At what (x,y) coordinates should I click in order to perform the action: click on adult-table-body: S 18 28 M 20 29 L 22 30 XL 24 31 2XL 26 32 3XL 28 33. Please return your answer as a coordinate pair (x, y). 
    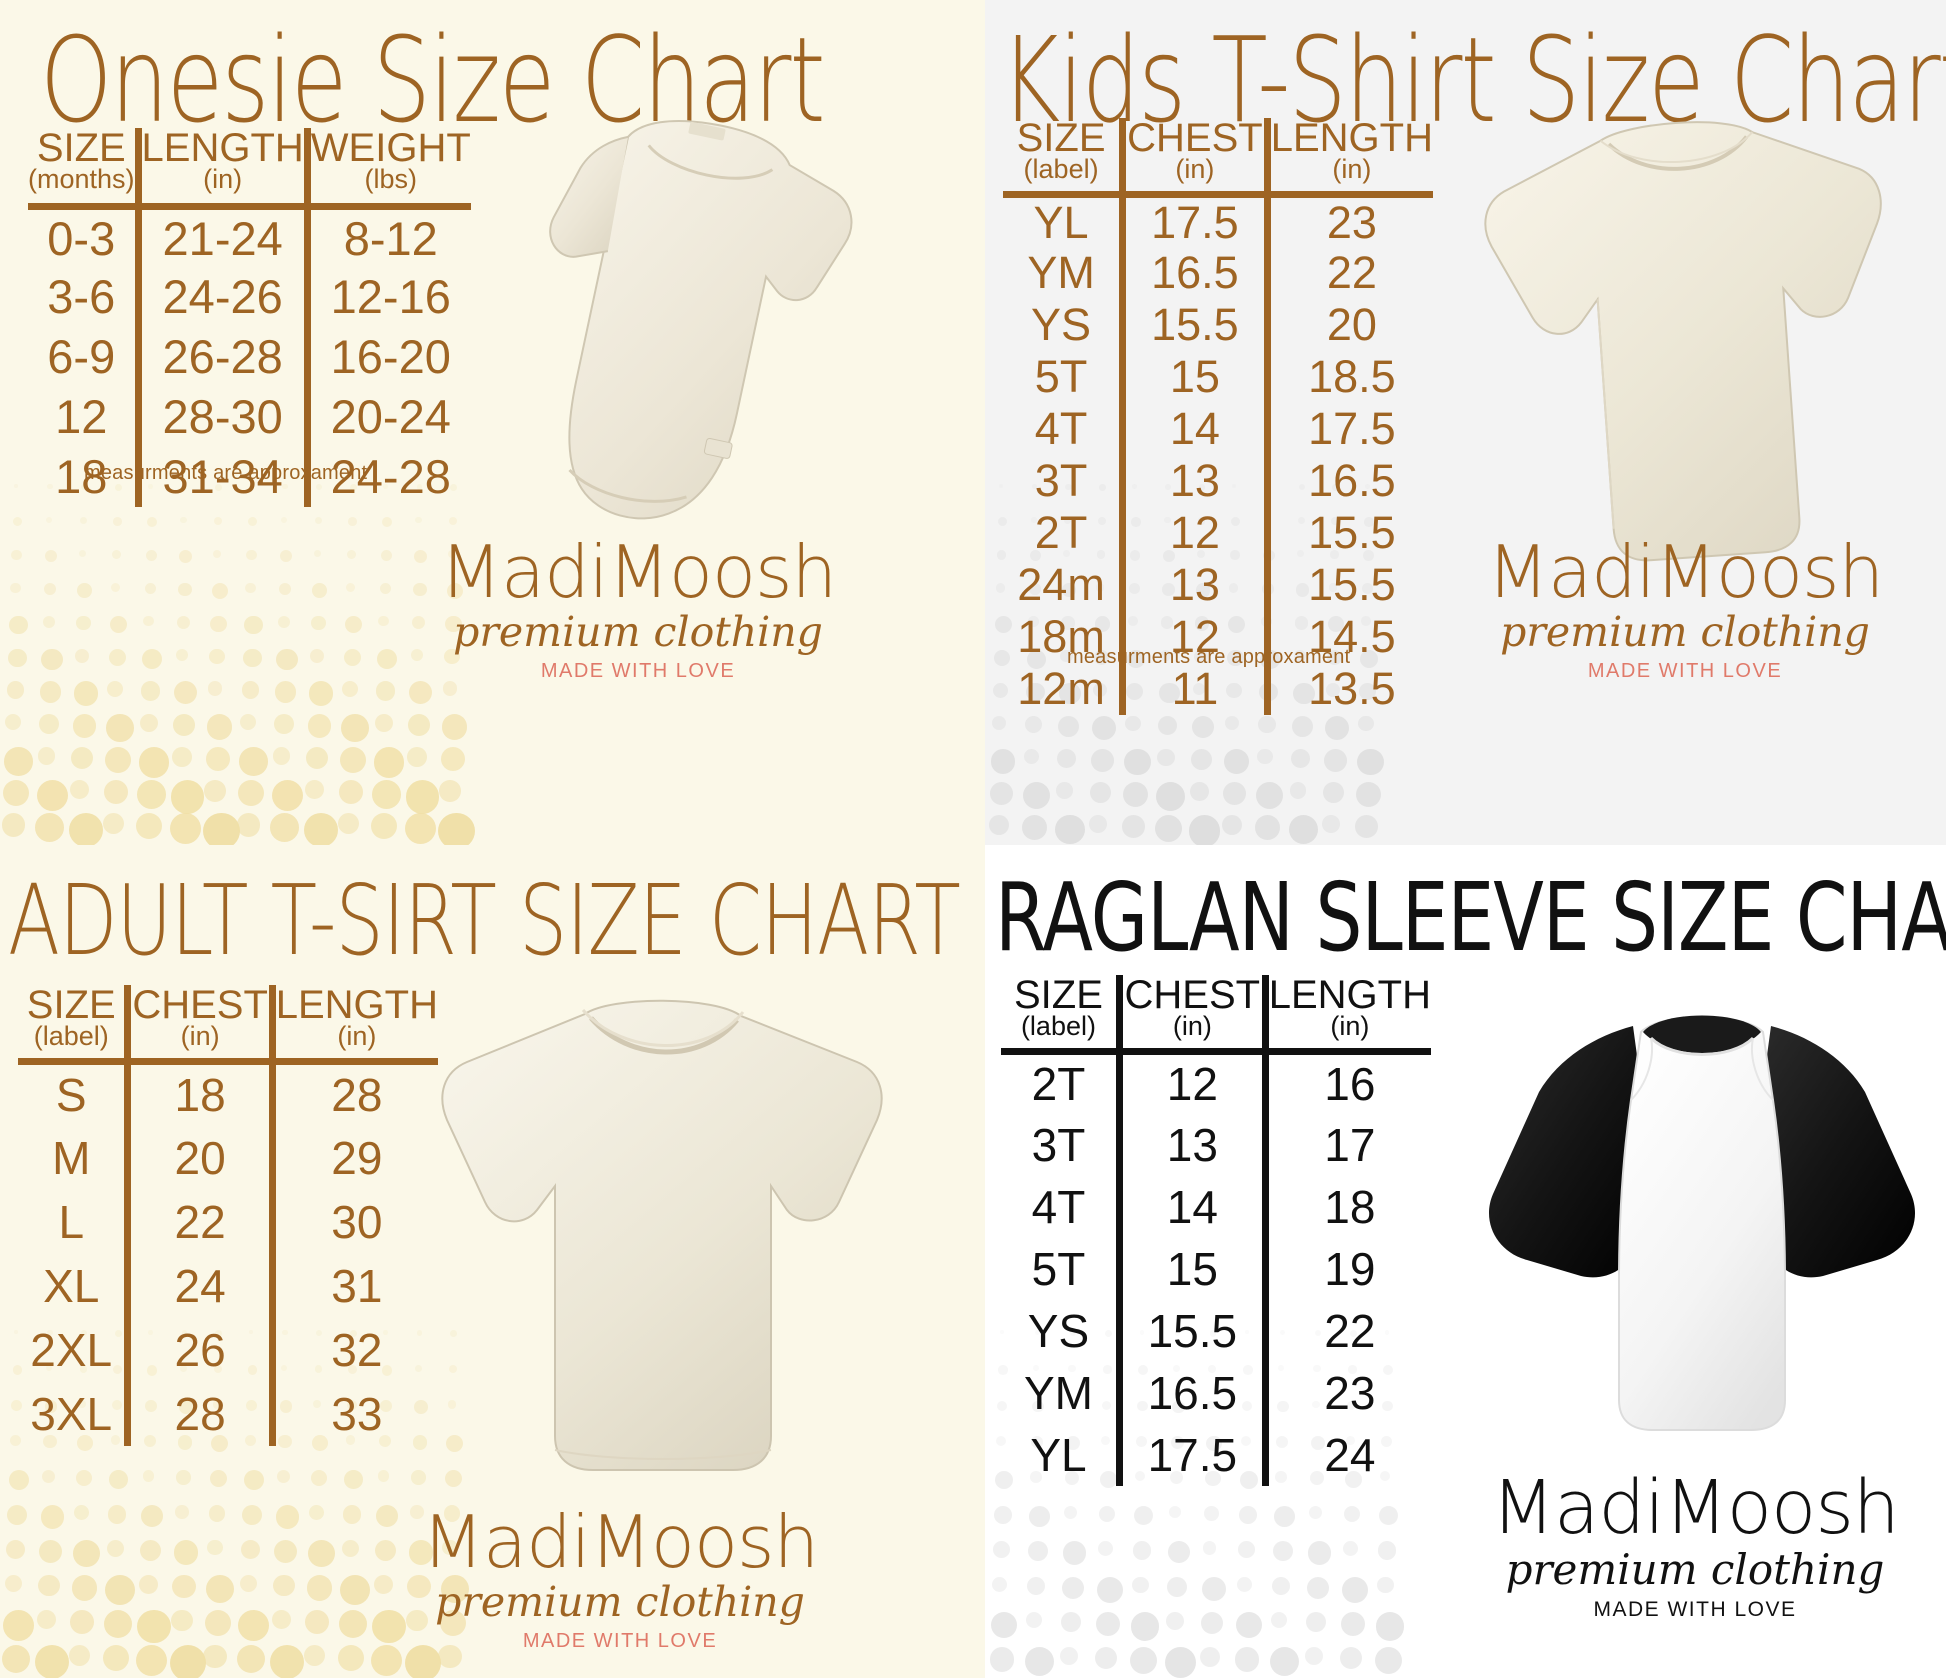
    Looking at the image, I should click on (228, 1253).